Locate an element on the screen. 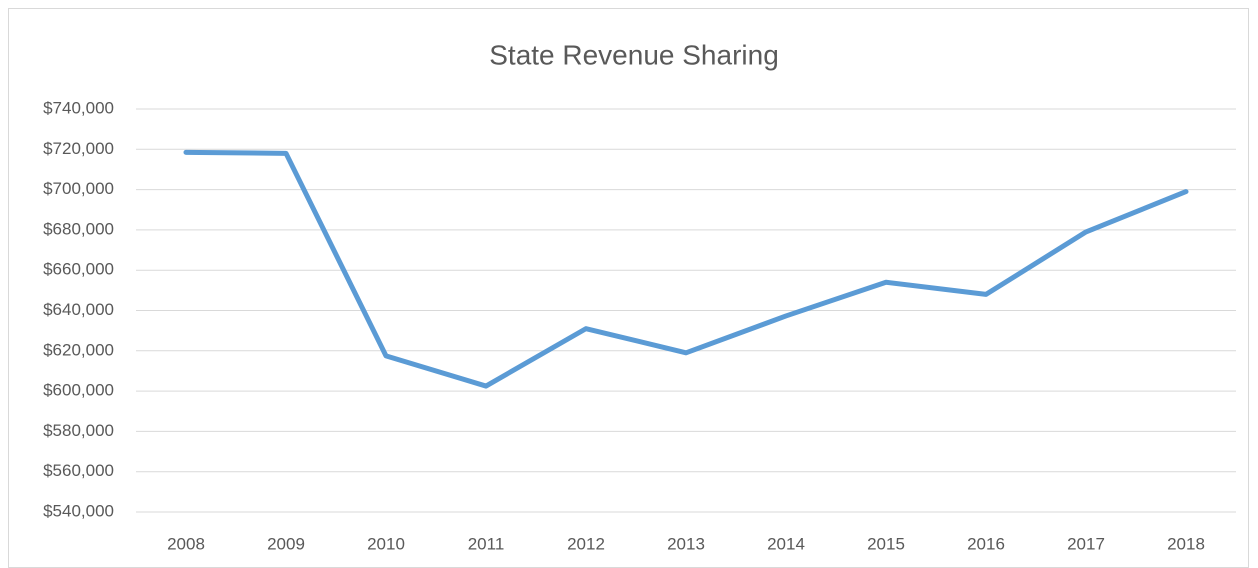 The image size is (1258, 568). x-tick-label: 2018 is located at coordinates (1186, 543).